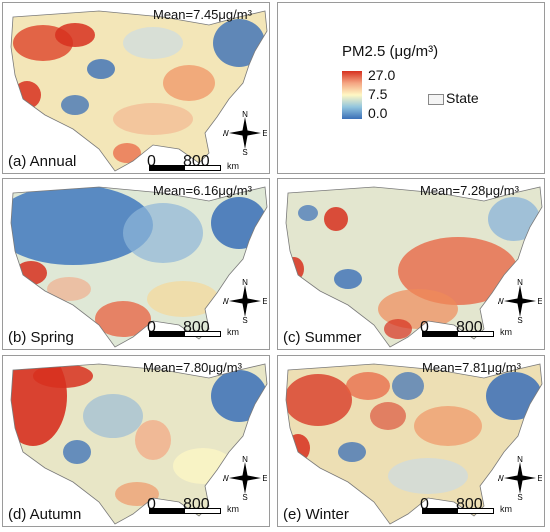  Describe the element at coordinates (198, 507) in the screenshot. I see `scalebar-autumn: 0 800 km` at that location.